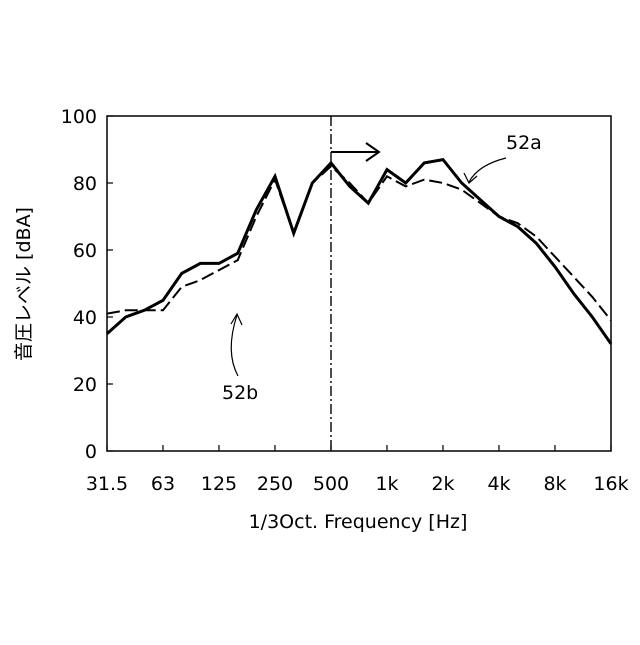 The width and height of the screenshot is (640, 645). I want to click on y-tick-label: 60, so click(85, 251).